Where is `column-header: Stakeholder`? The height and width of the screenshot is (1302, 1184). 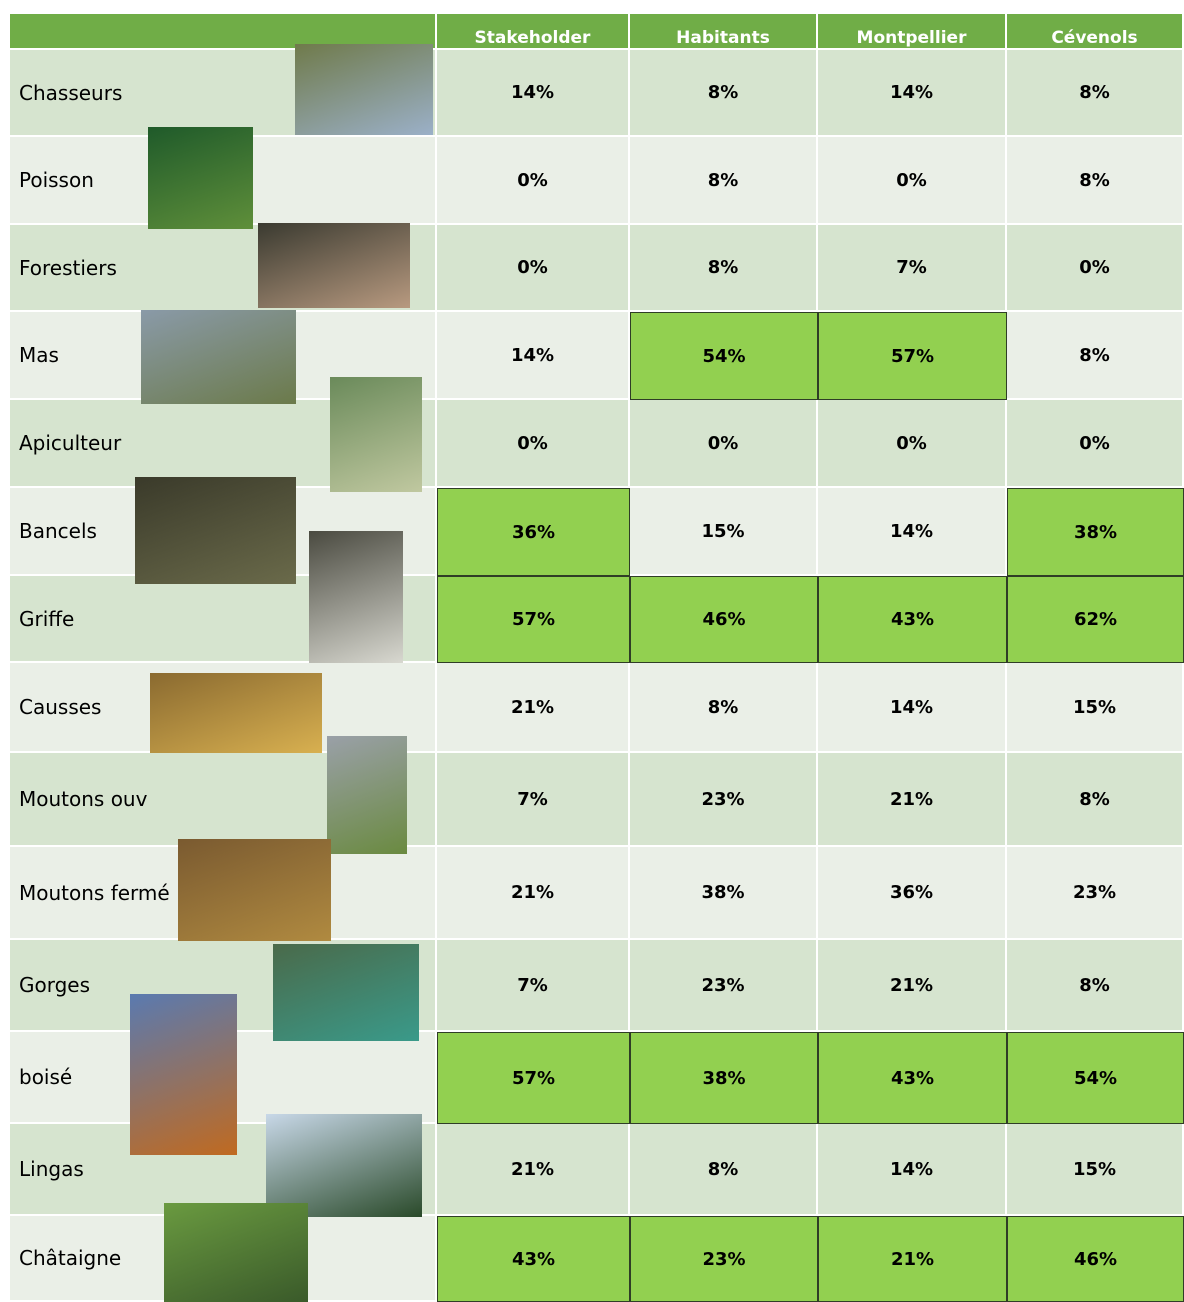
column-header: Stakeholder is located at coordinates (533, 32).